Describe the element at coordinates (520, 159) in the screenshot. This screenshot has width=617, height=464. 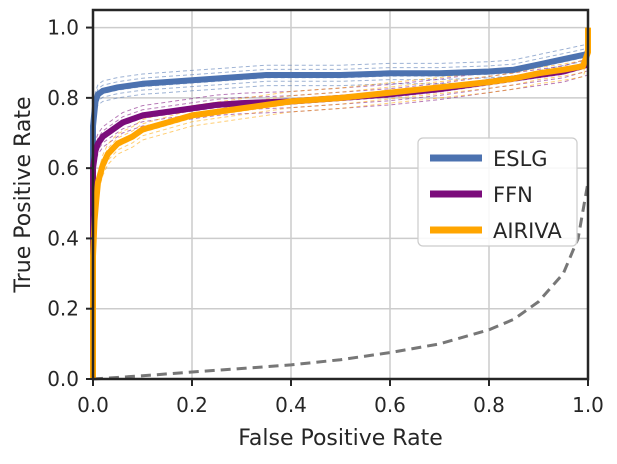
I see `legend-label-eslg: ESLG` at that location.